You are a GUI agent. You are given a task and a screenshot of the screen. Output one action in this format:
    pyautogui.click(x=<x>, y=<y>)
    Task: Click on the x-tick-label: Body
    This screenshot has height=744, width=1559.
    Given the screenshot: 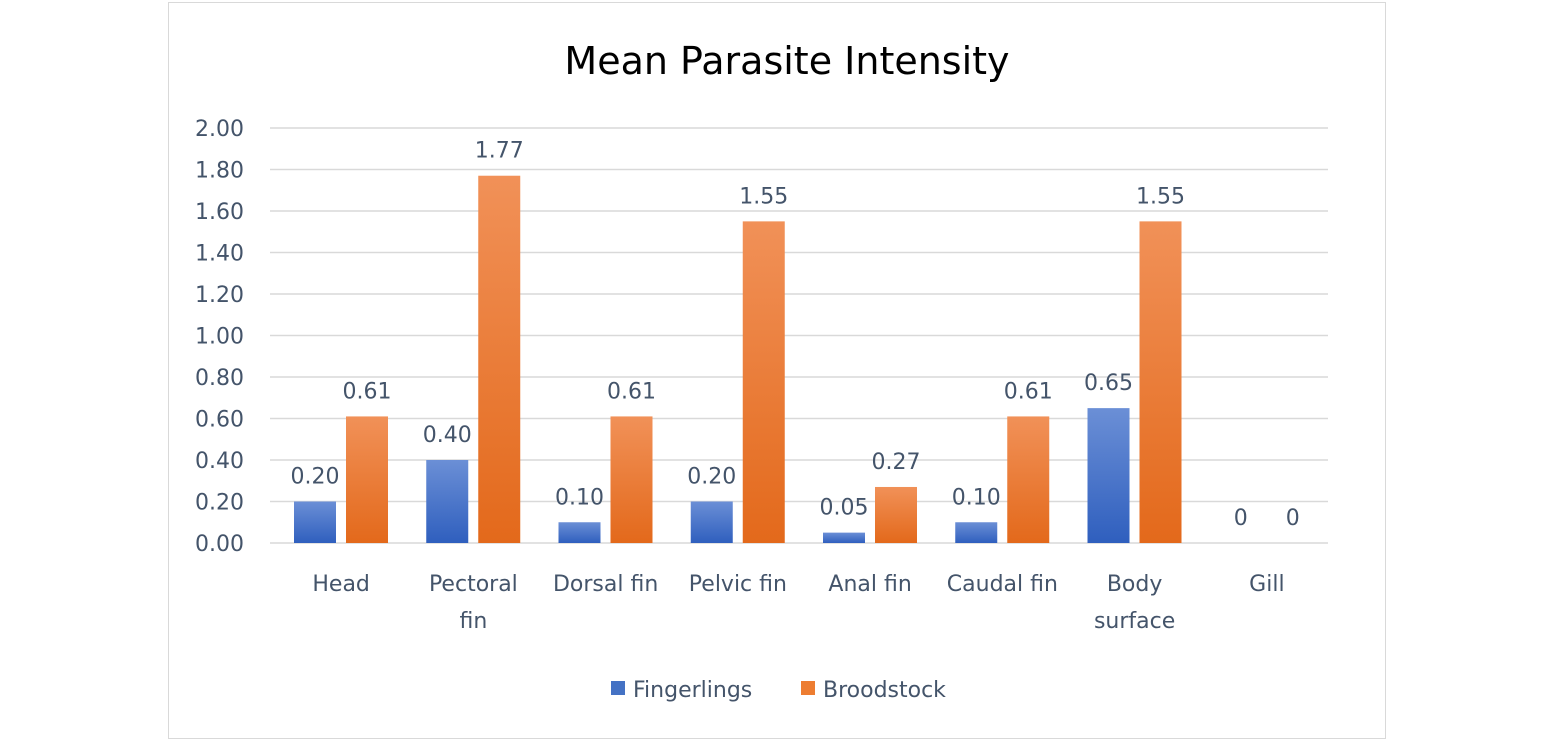 What is the action you would take?
    pyautogui.click(x=1135, y=584)
    